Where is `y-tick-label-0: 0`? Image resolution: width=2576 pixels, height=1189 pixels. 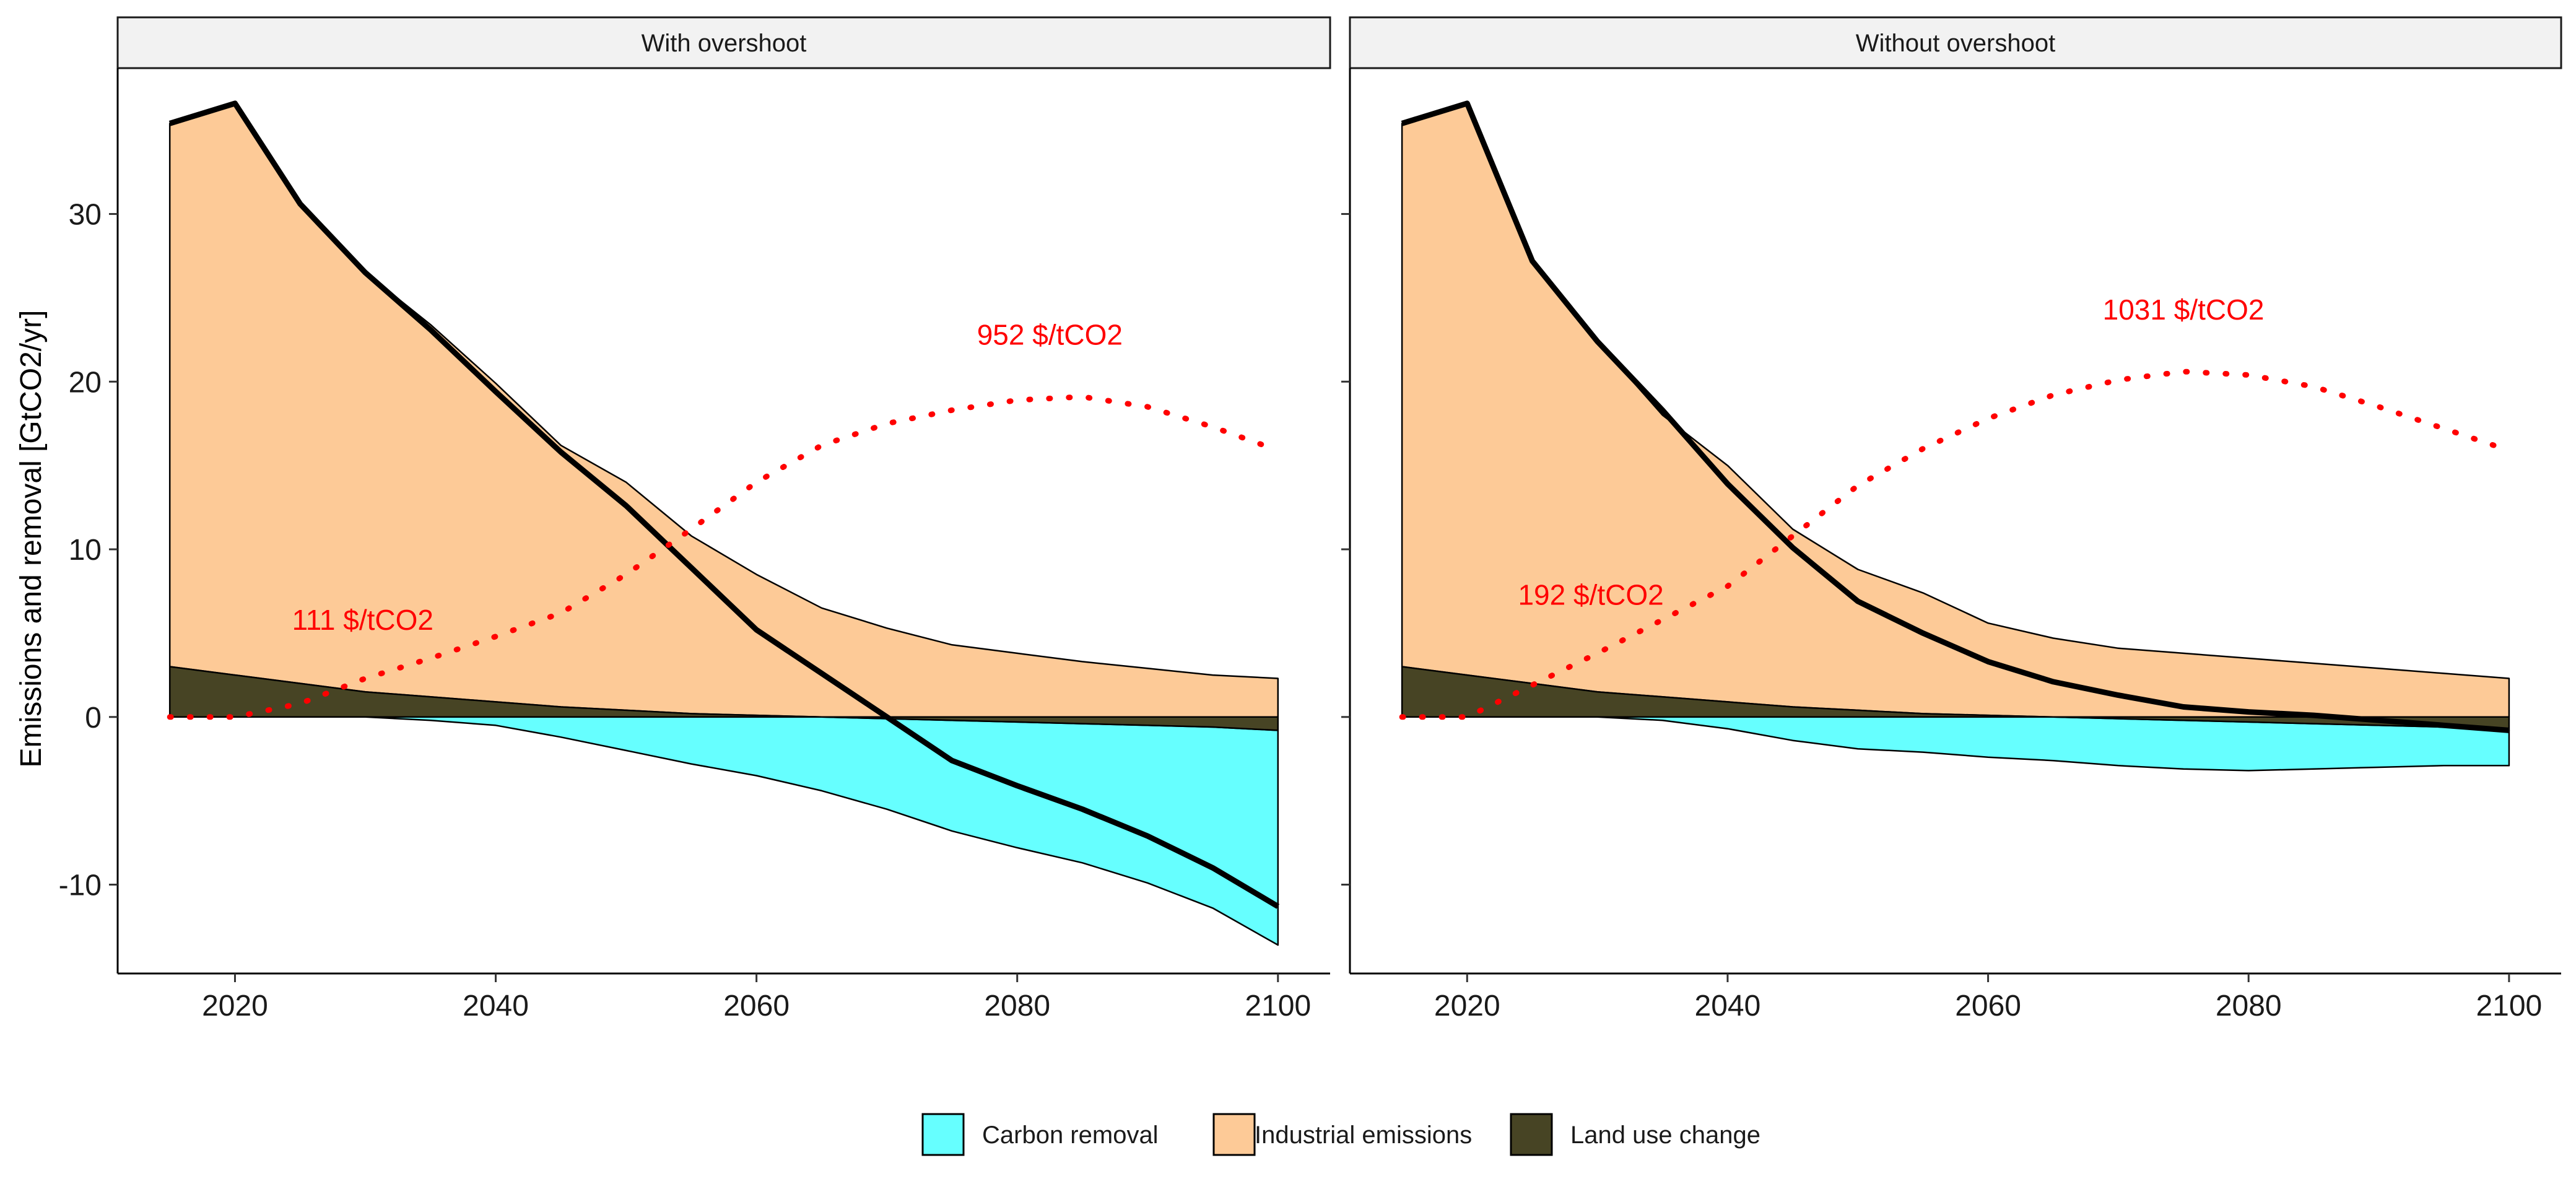 y-tick-label-0: 0 is located at coordinates (93, 718).